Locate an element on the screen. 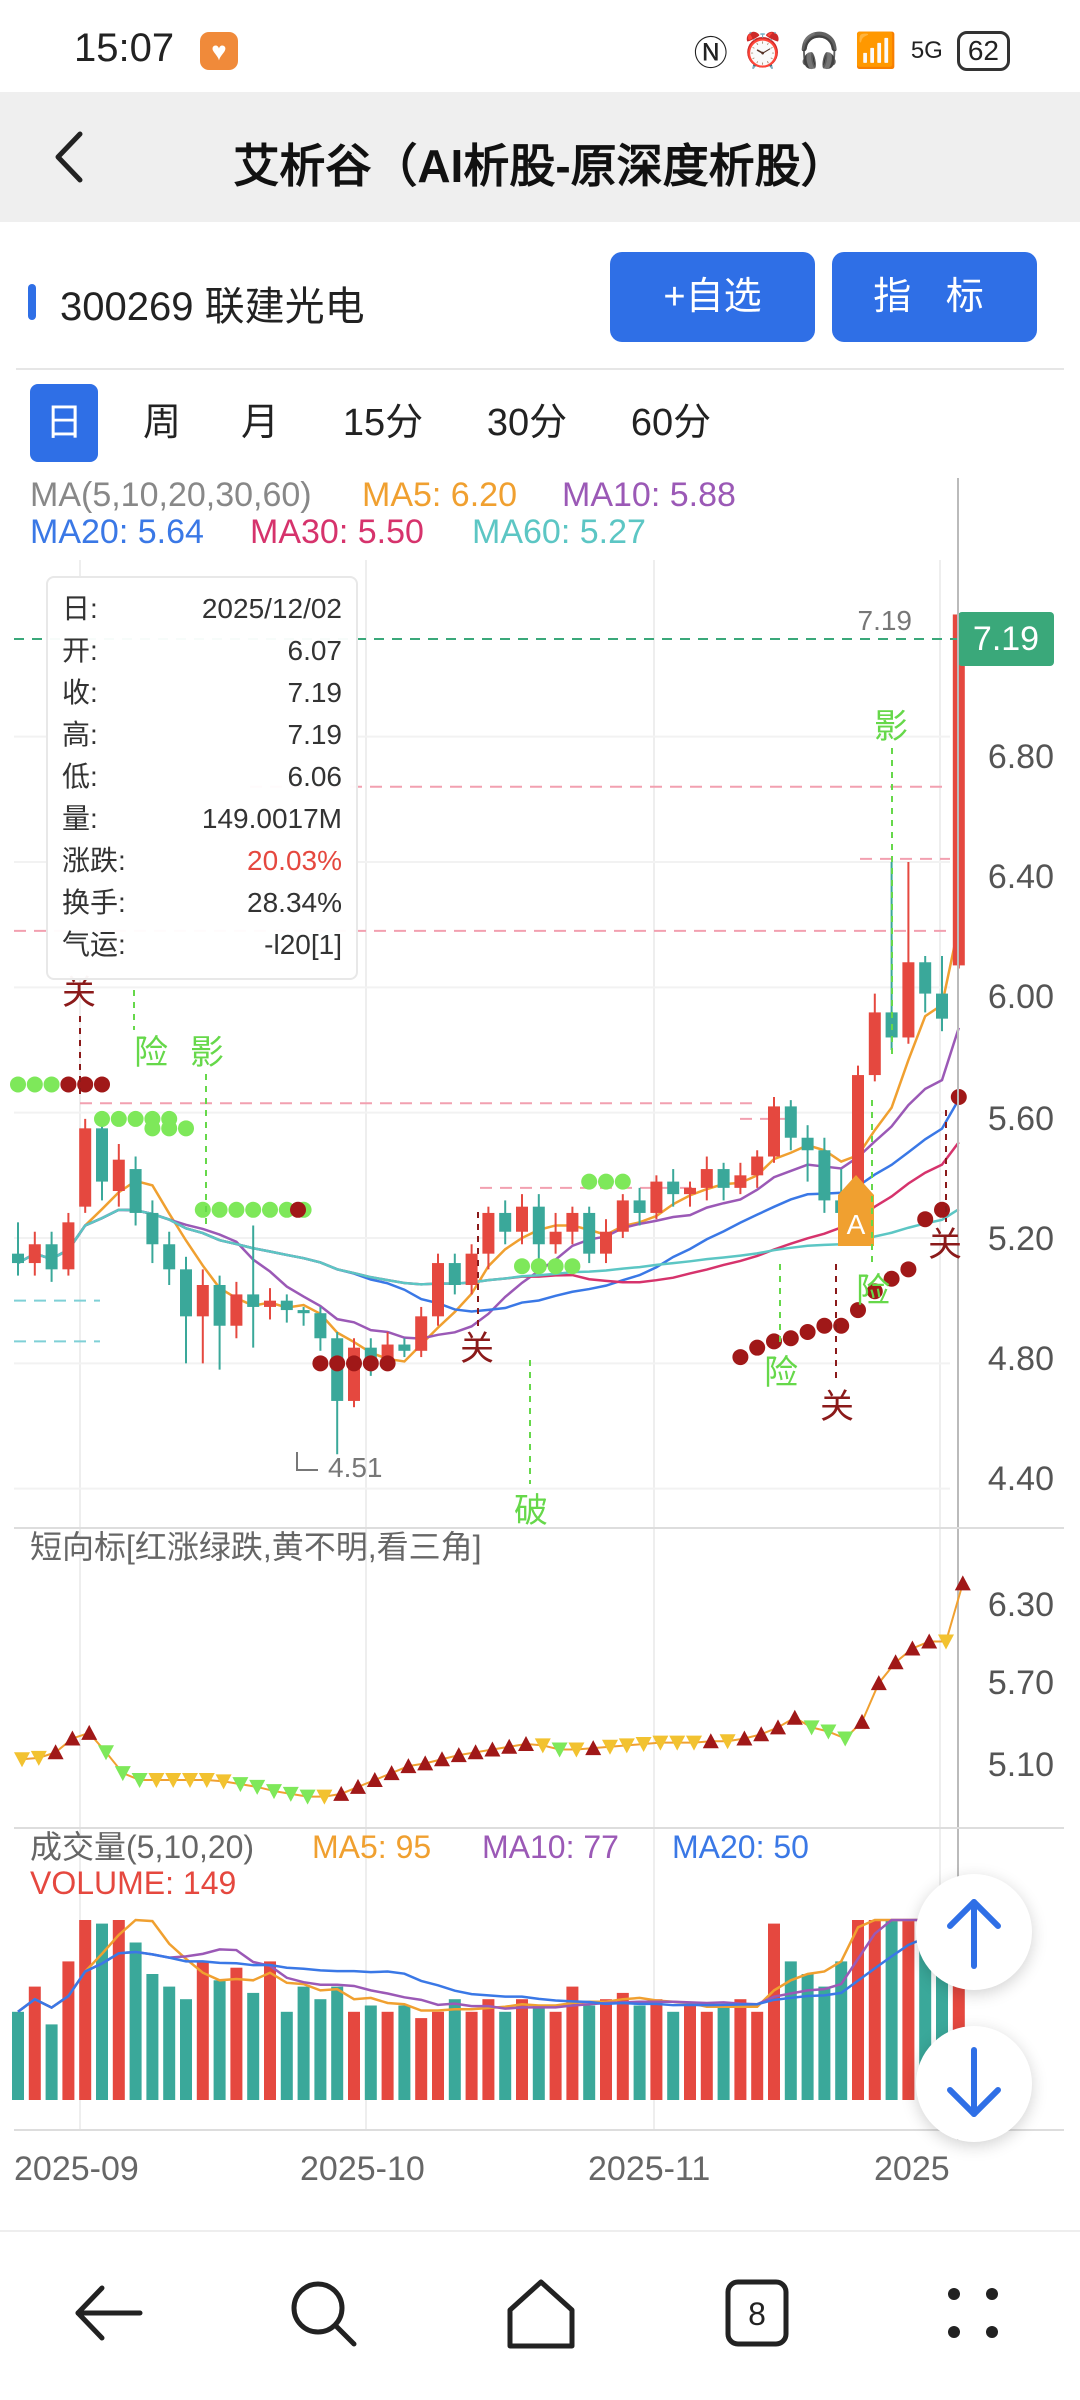 The height and width of the screenshot is (2400, 1080). nav-search-icon is located at coordinates (323, 2313).